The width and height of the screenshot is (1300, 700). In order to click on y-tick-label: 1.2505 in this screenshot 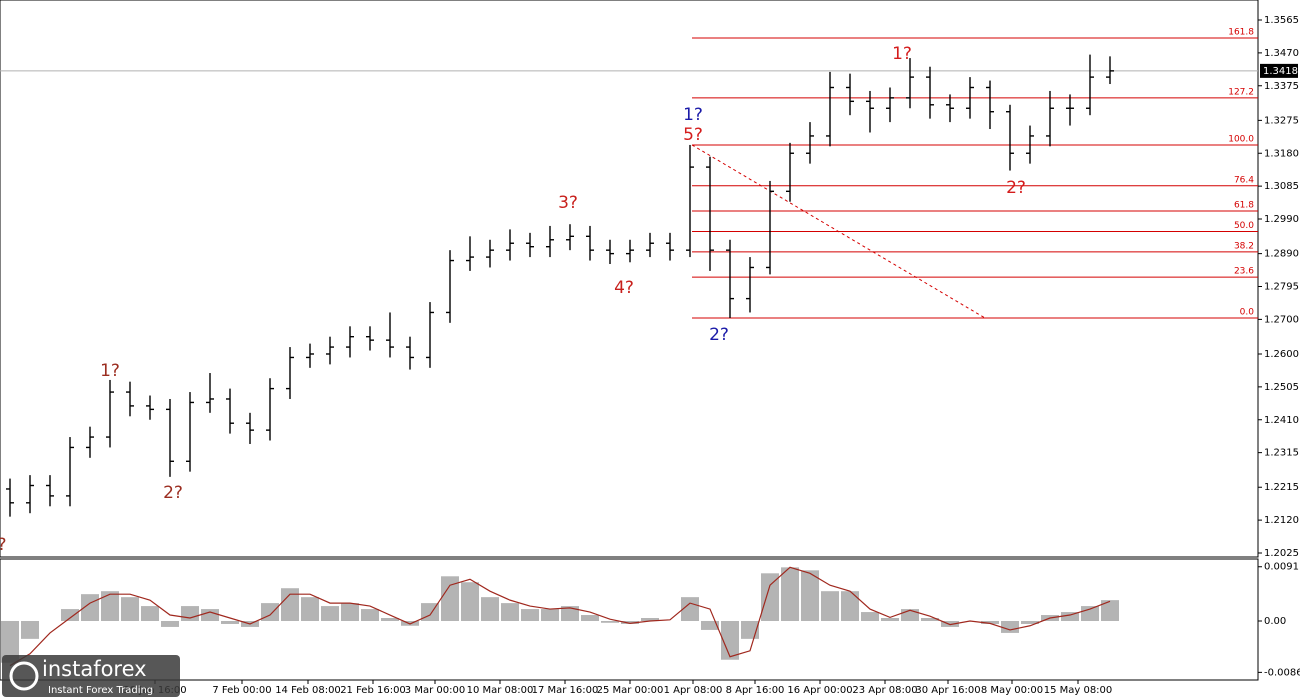, I will do `click(1281, 387)`.